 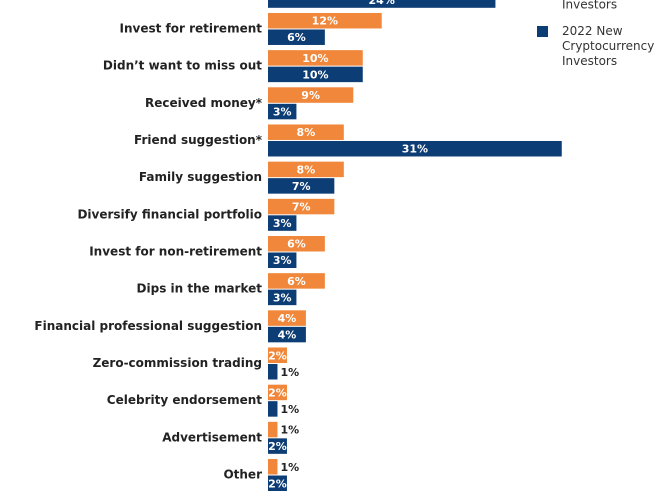 I want to click on category-label: Celebrity endorsement, so click(x=184, y=400).